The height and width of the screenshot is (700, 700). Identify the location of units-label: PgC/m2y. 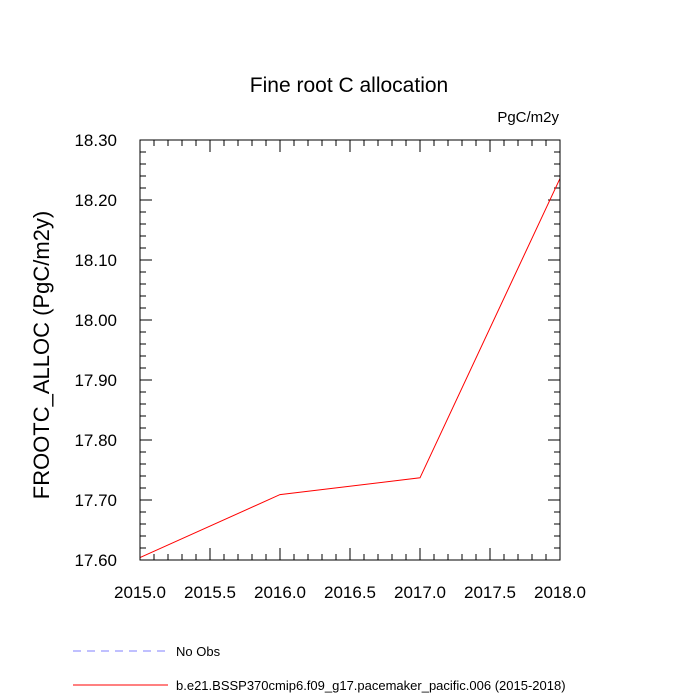
(528, 117).